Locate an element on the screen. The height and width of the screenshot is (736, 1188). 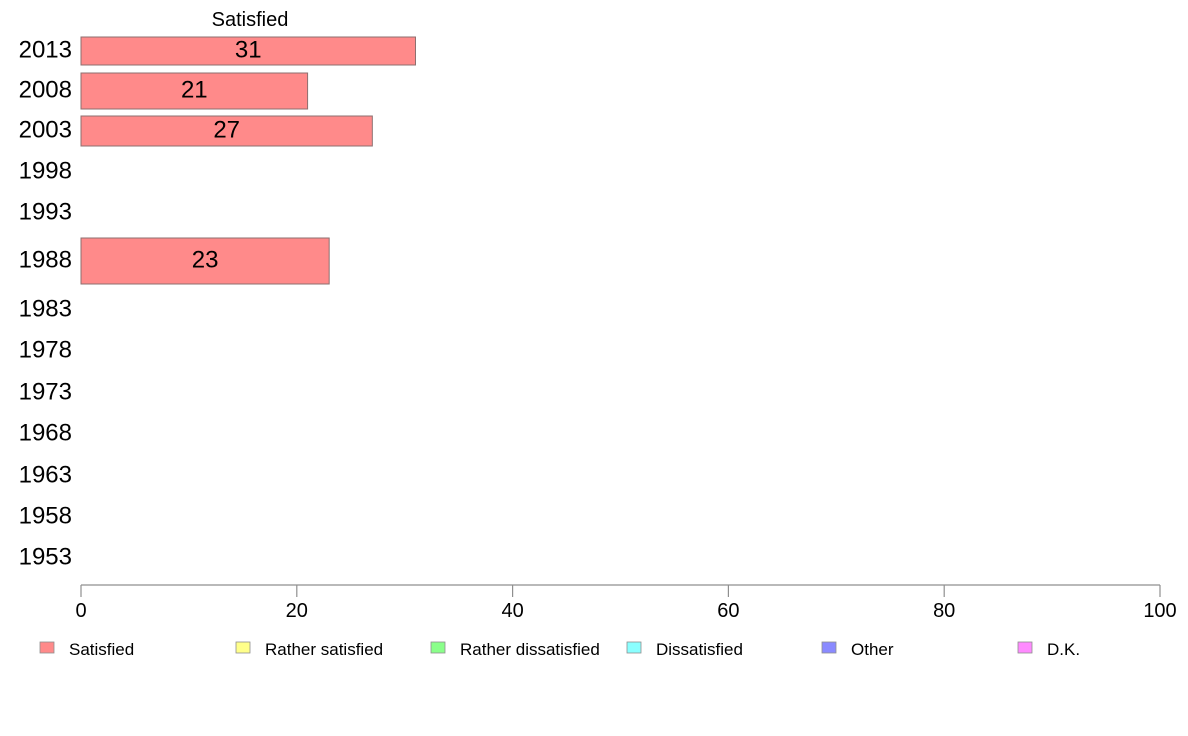
y-tick-label: 1968 is located at coordinates (45, 432).